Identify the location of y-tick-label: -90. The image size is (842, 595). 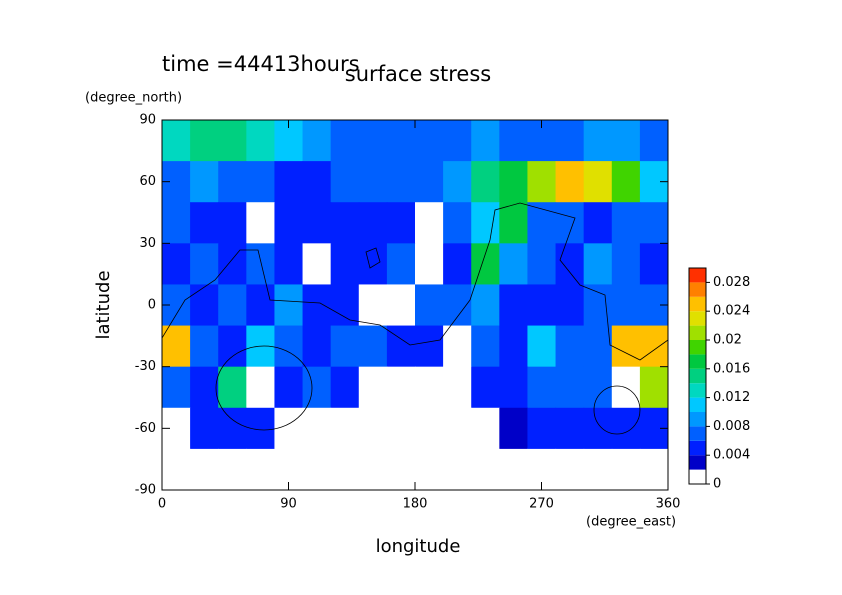
(145, 490).